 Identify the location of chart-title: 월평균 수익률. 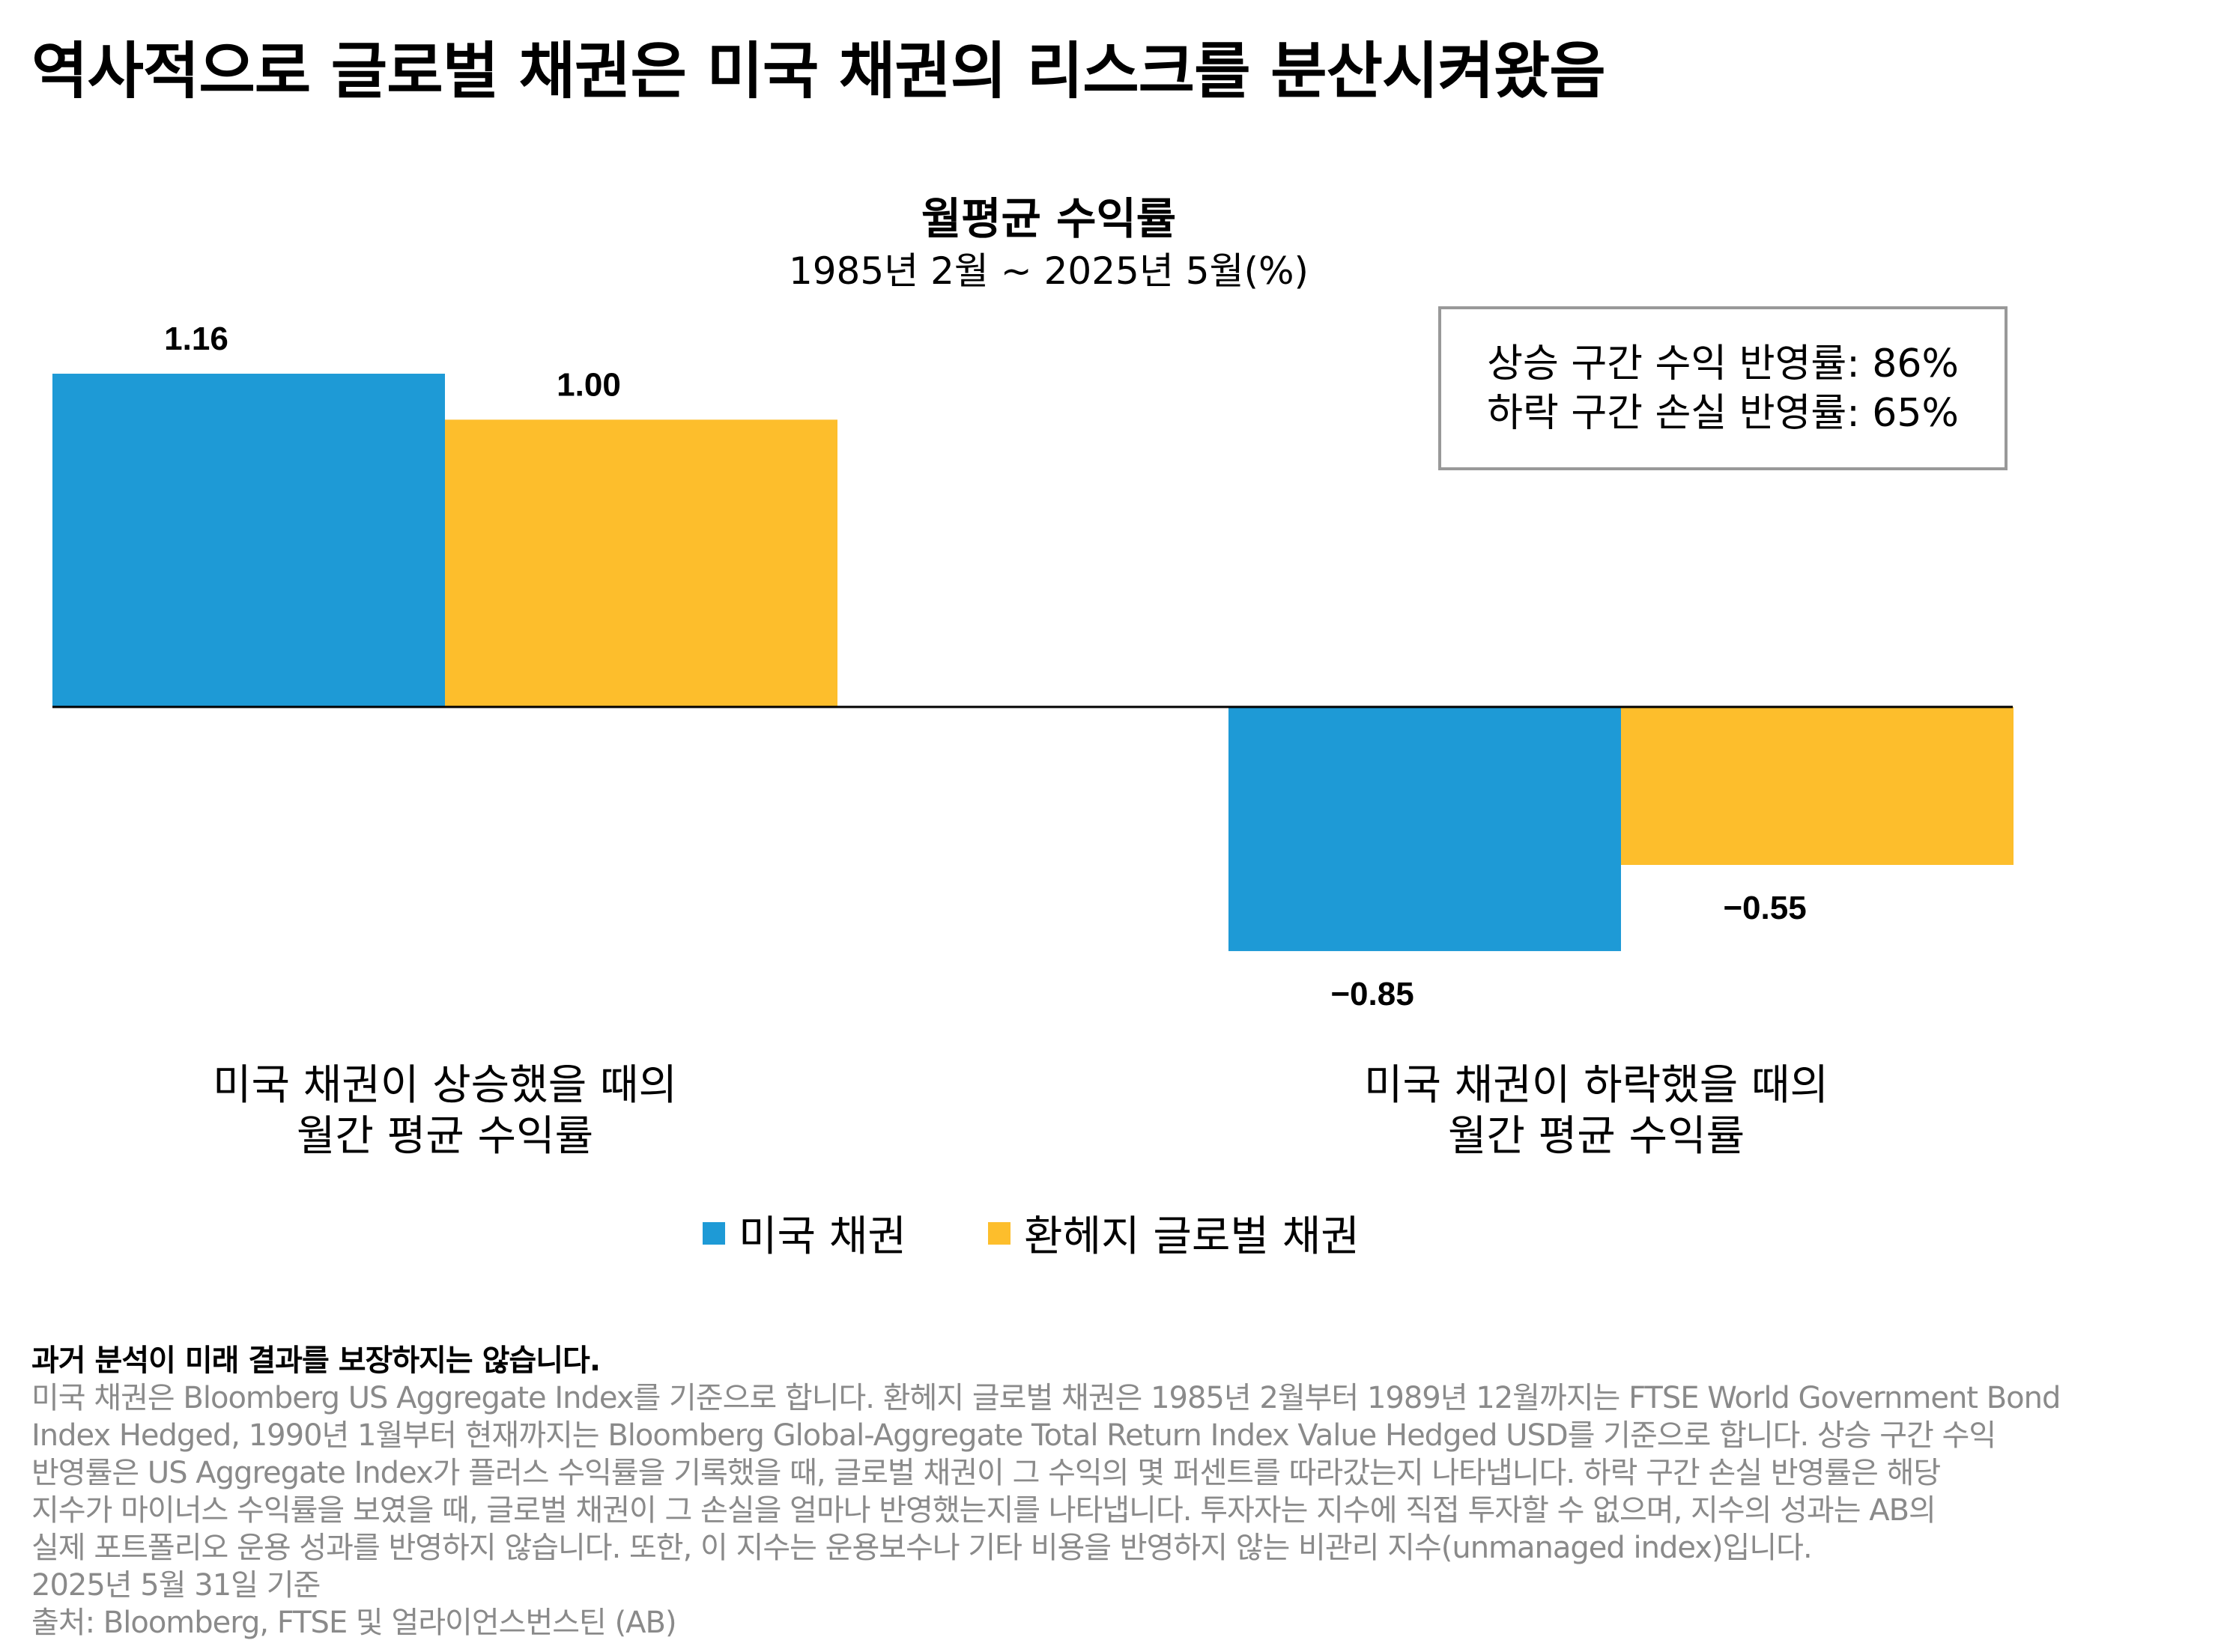
(1049, 219).